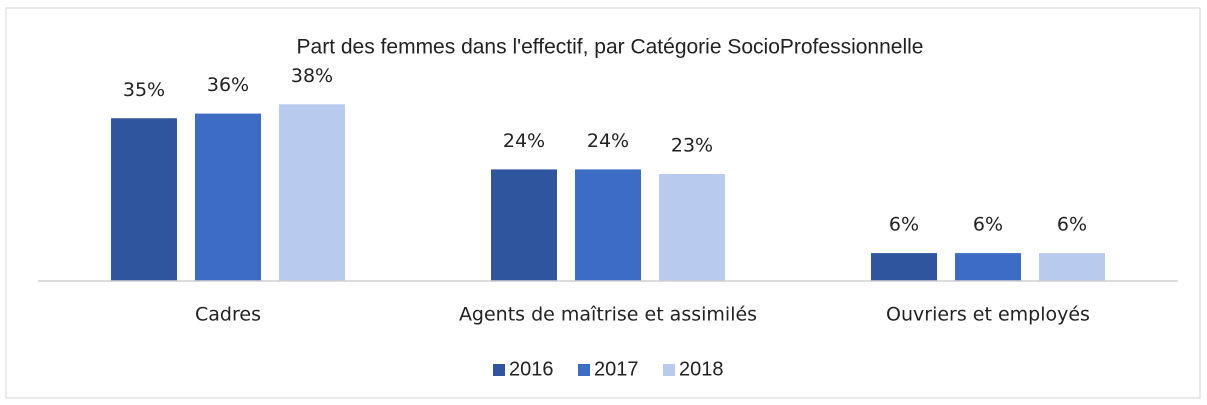  I want to click on legend-label: 2018, so click(701, 369).